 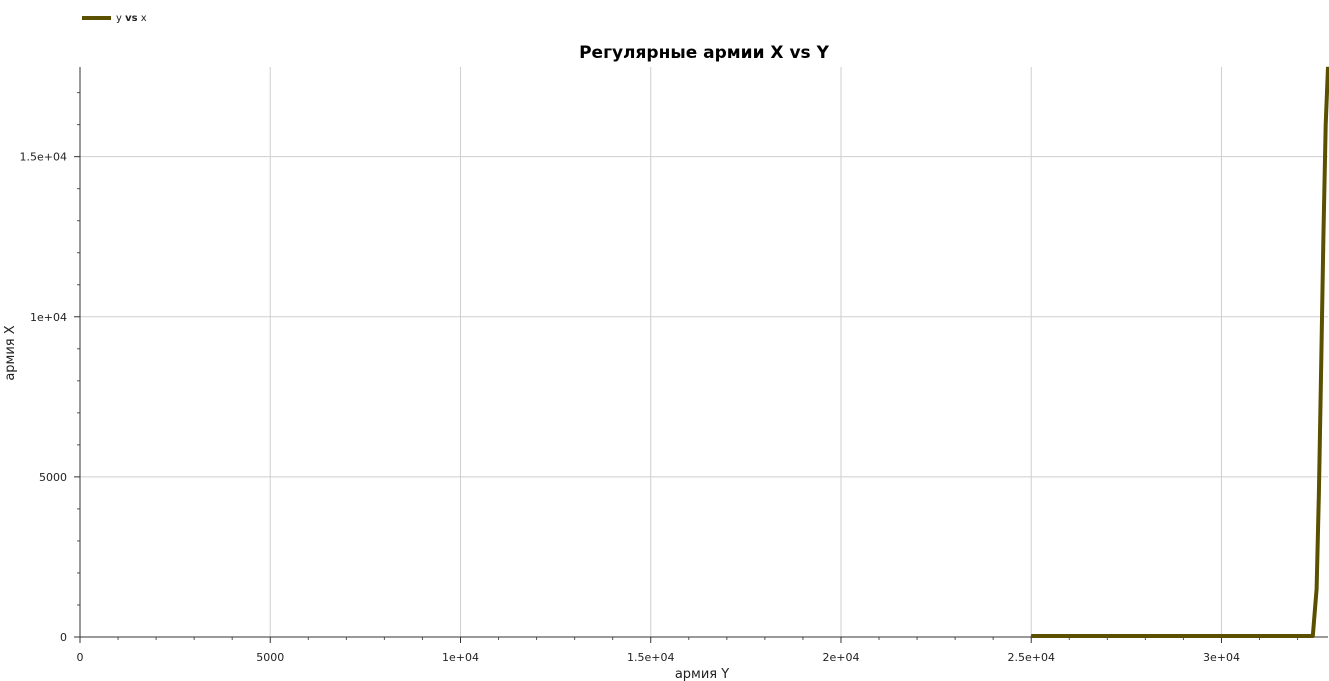 What do you see at coordinates (460, 657) in the screenshot?
I see `x-tick-label: 1e+04` at bounding box center [460, 657].